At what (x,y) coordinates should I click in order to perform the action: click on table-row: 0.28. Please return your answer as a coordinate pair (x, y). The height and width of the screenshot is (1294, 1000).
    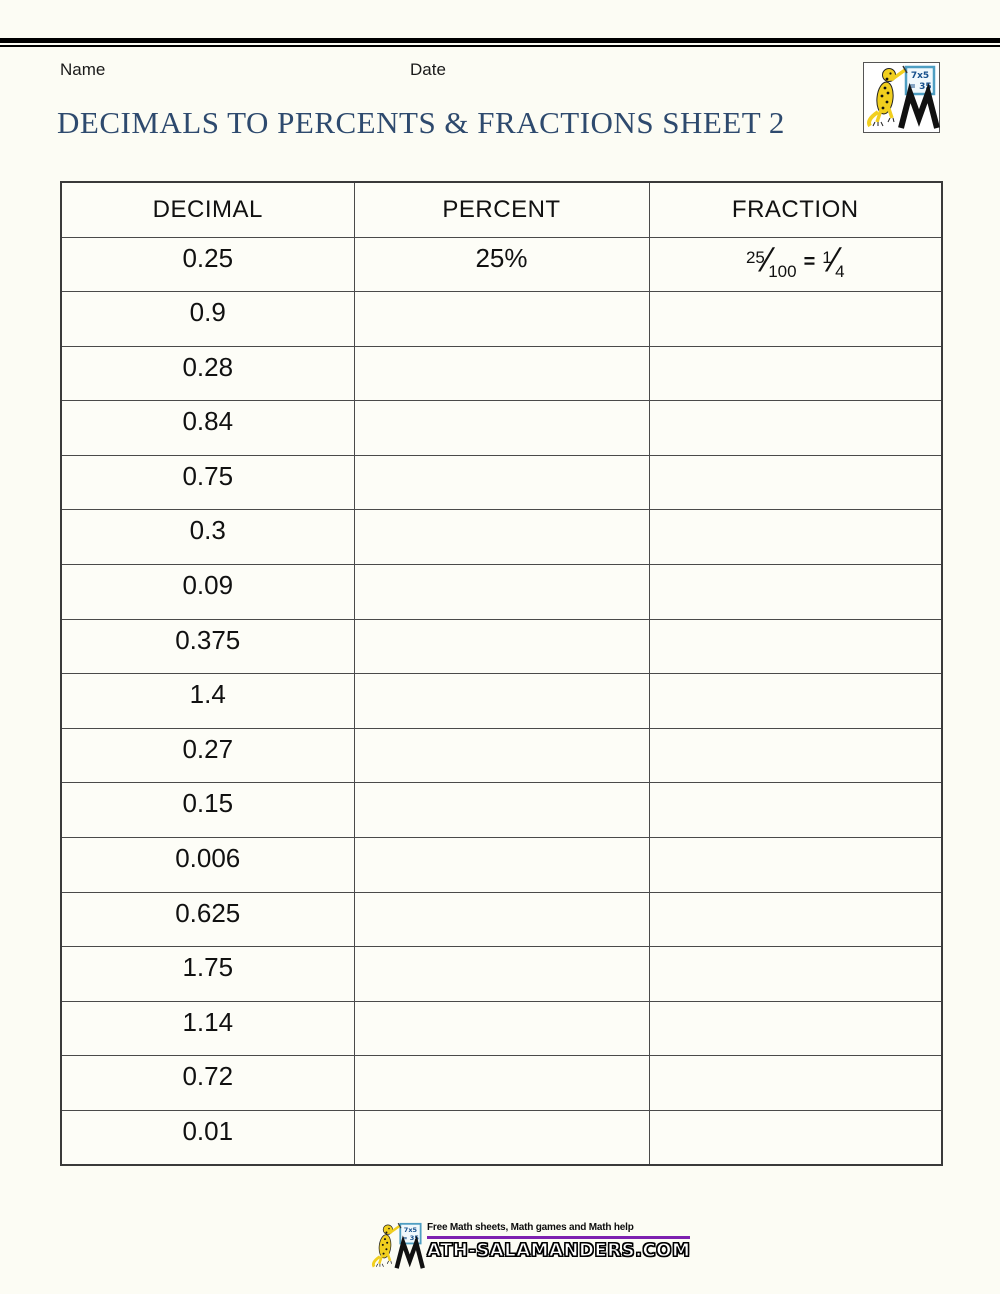
    Looking at the image, I should click on (501, 373).